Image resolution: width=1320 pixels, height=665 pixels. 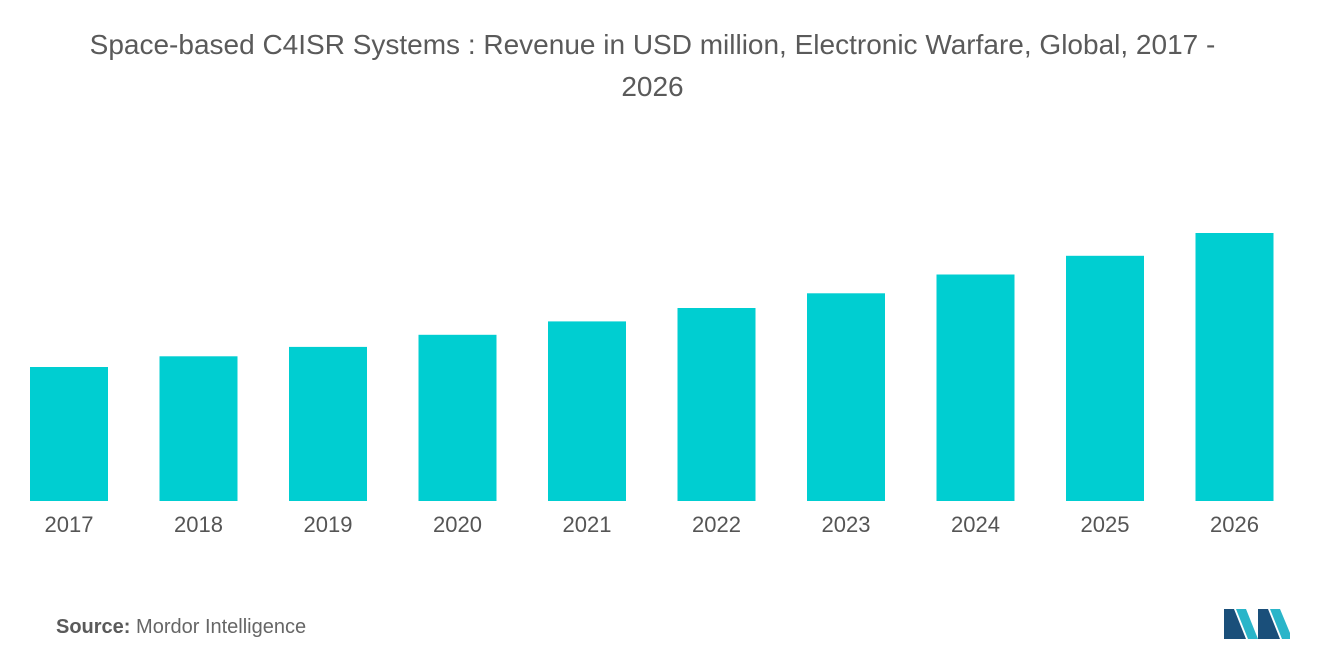 What do you see at coordinates (1234, 524) in the screenshot?
I see `x-tick-label-2026: 2026` at bounding box center [1234, 524].